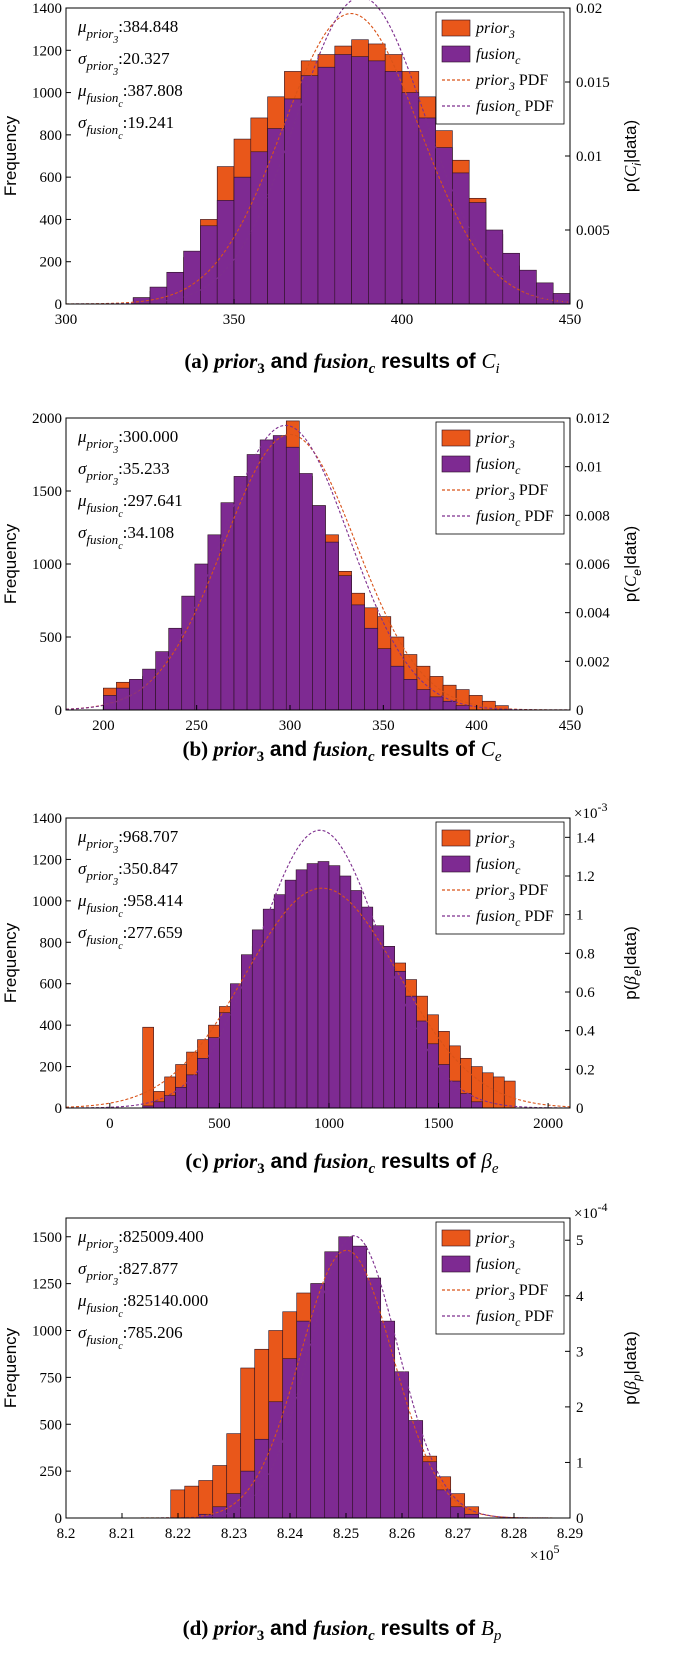  What do you see at coordinates (130, 937) in the screenshot?
I see `stat-line: σfusionc:277.659` at bounding box center [130, 937].